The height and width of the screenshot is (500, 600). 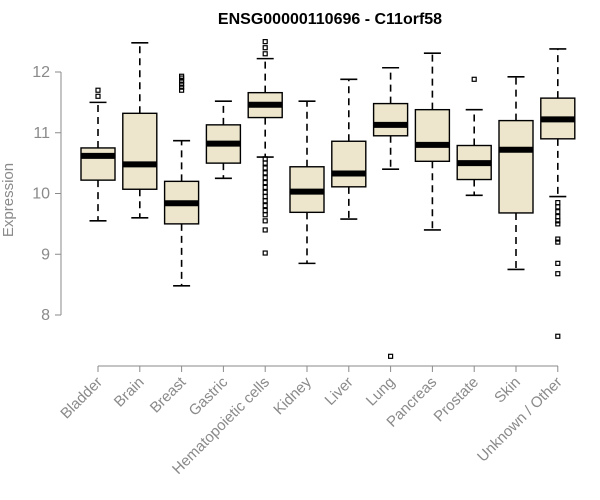 What do you see at coordinates (8, 200) in the screenshot?
I see `y-axis-label: Expression` at bounding box center [8, 200].